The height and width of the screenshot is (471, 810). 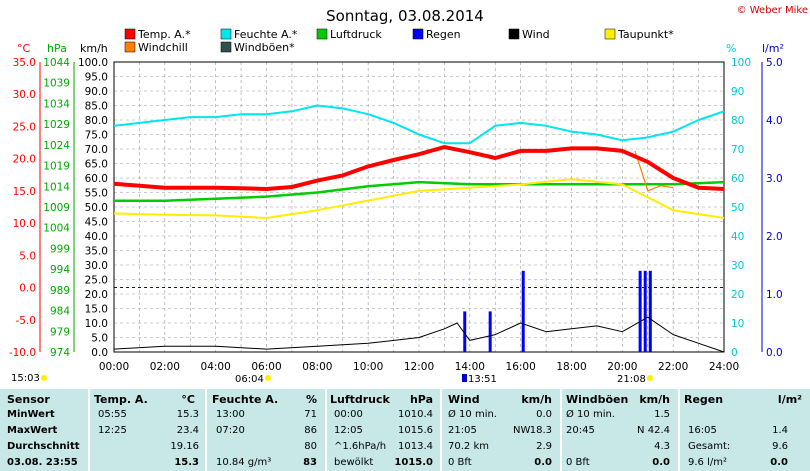 I want to click on sunset-time: 21:08, so click(x=631, y=379).